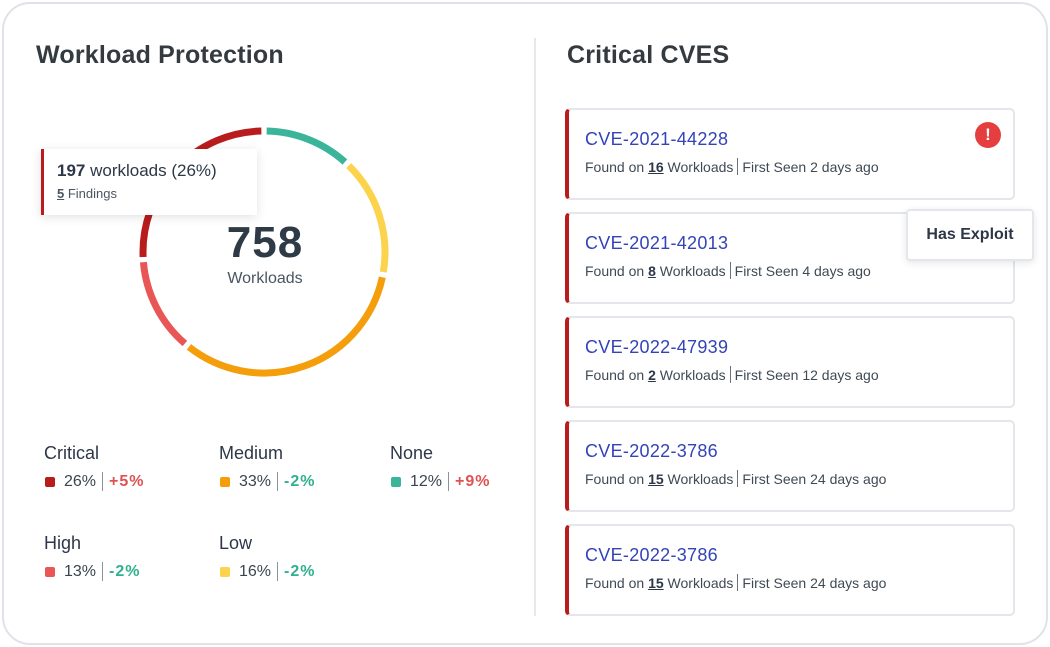  I want to click on donut-slice-medium, so click(286, 326).